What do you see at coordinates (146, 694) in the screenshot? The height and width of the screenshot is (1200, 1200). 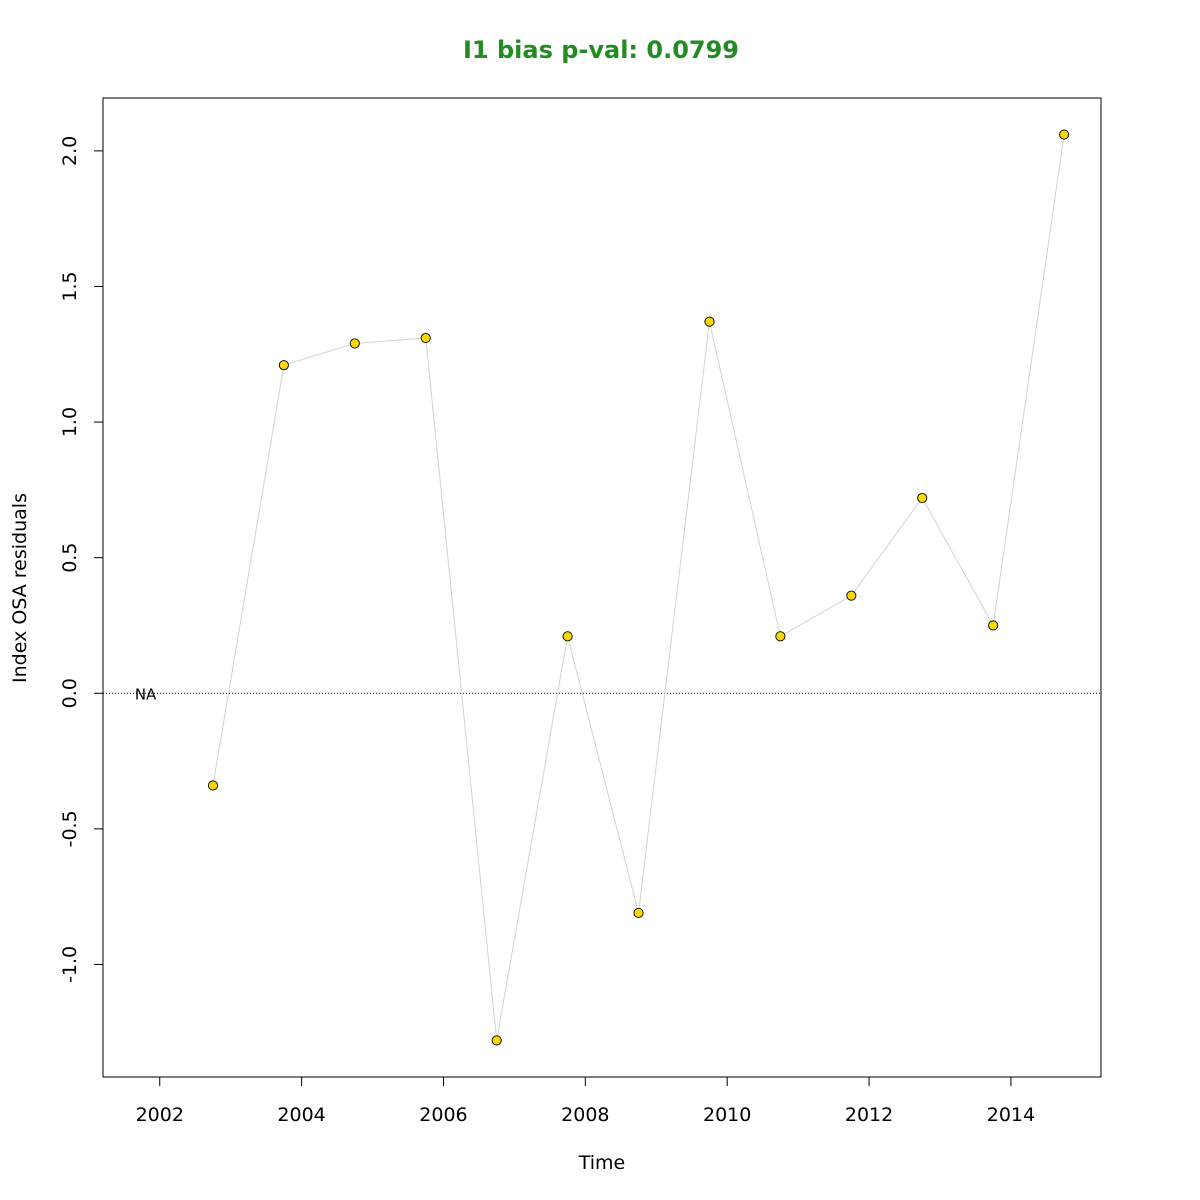 I see `na-annotation: NA` at bounding box center [146, 694].